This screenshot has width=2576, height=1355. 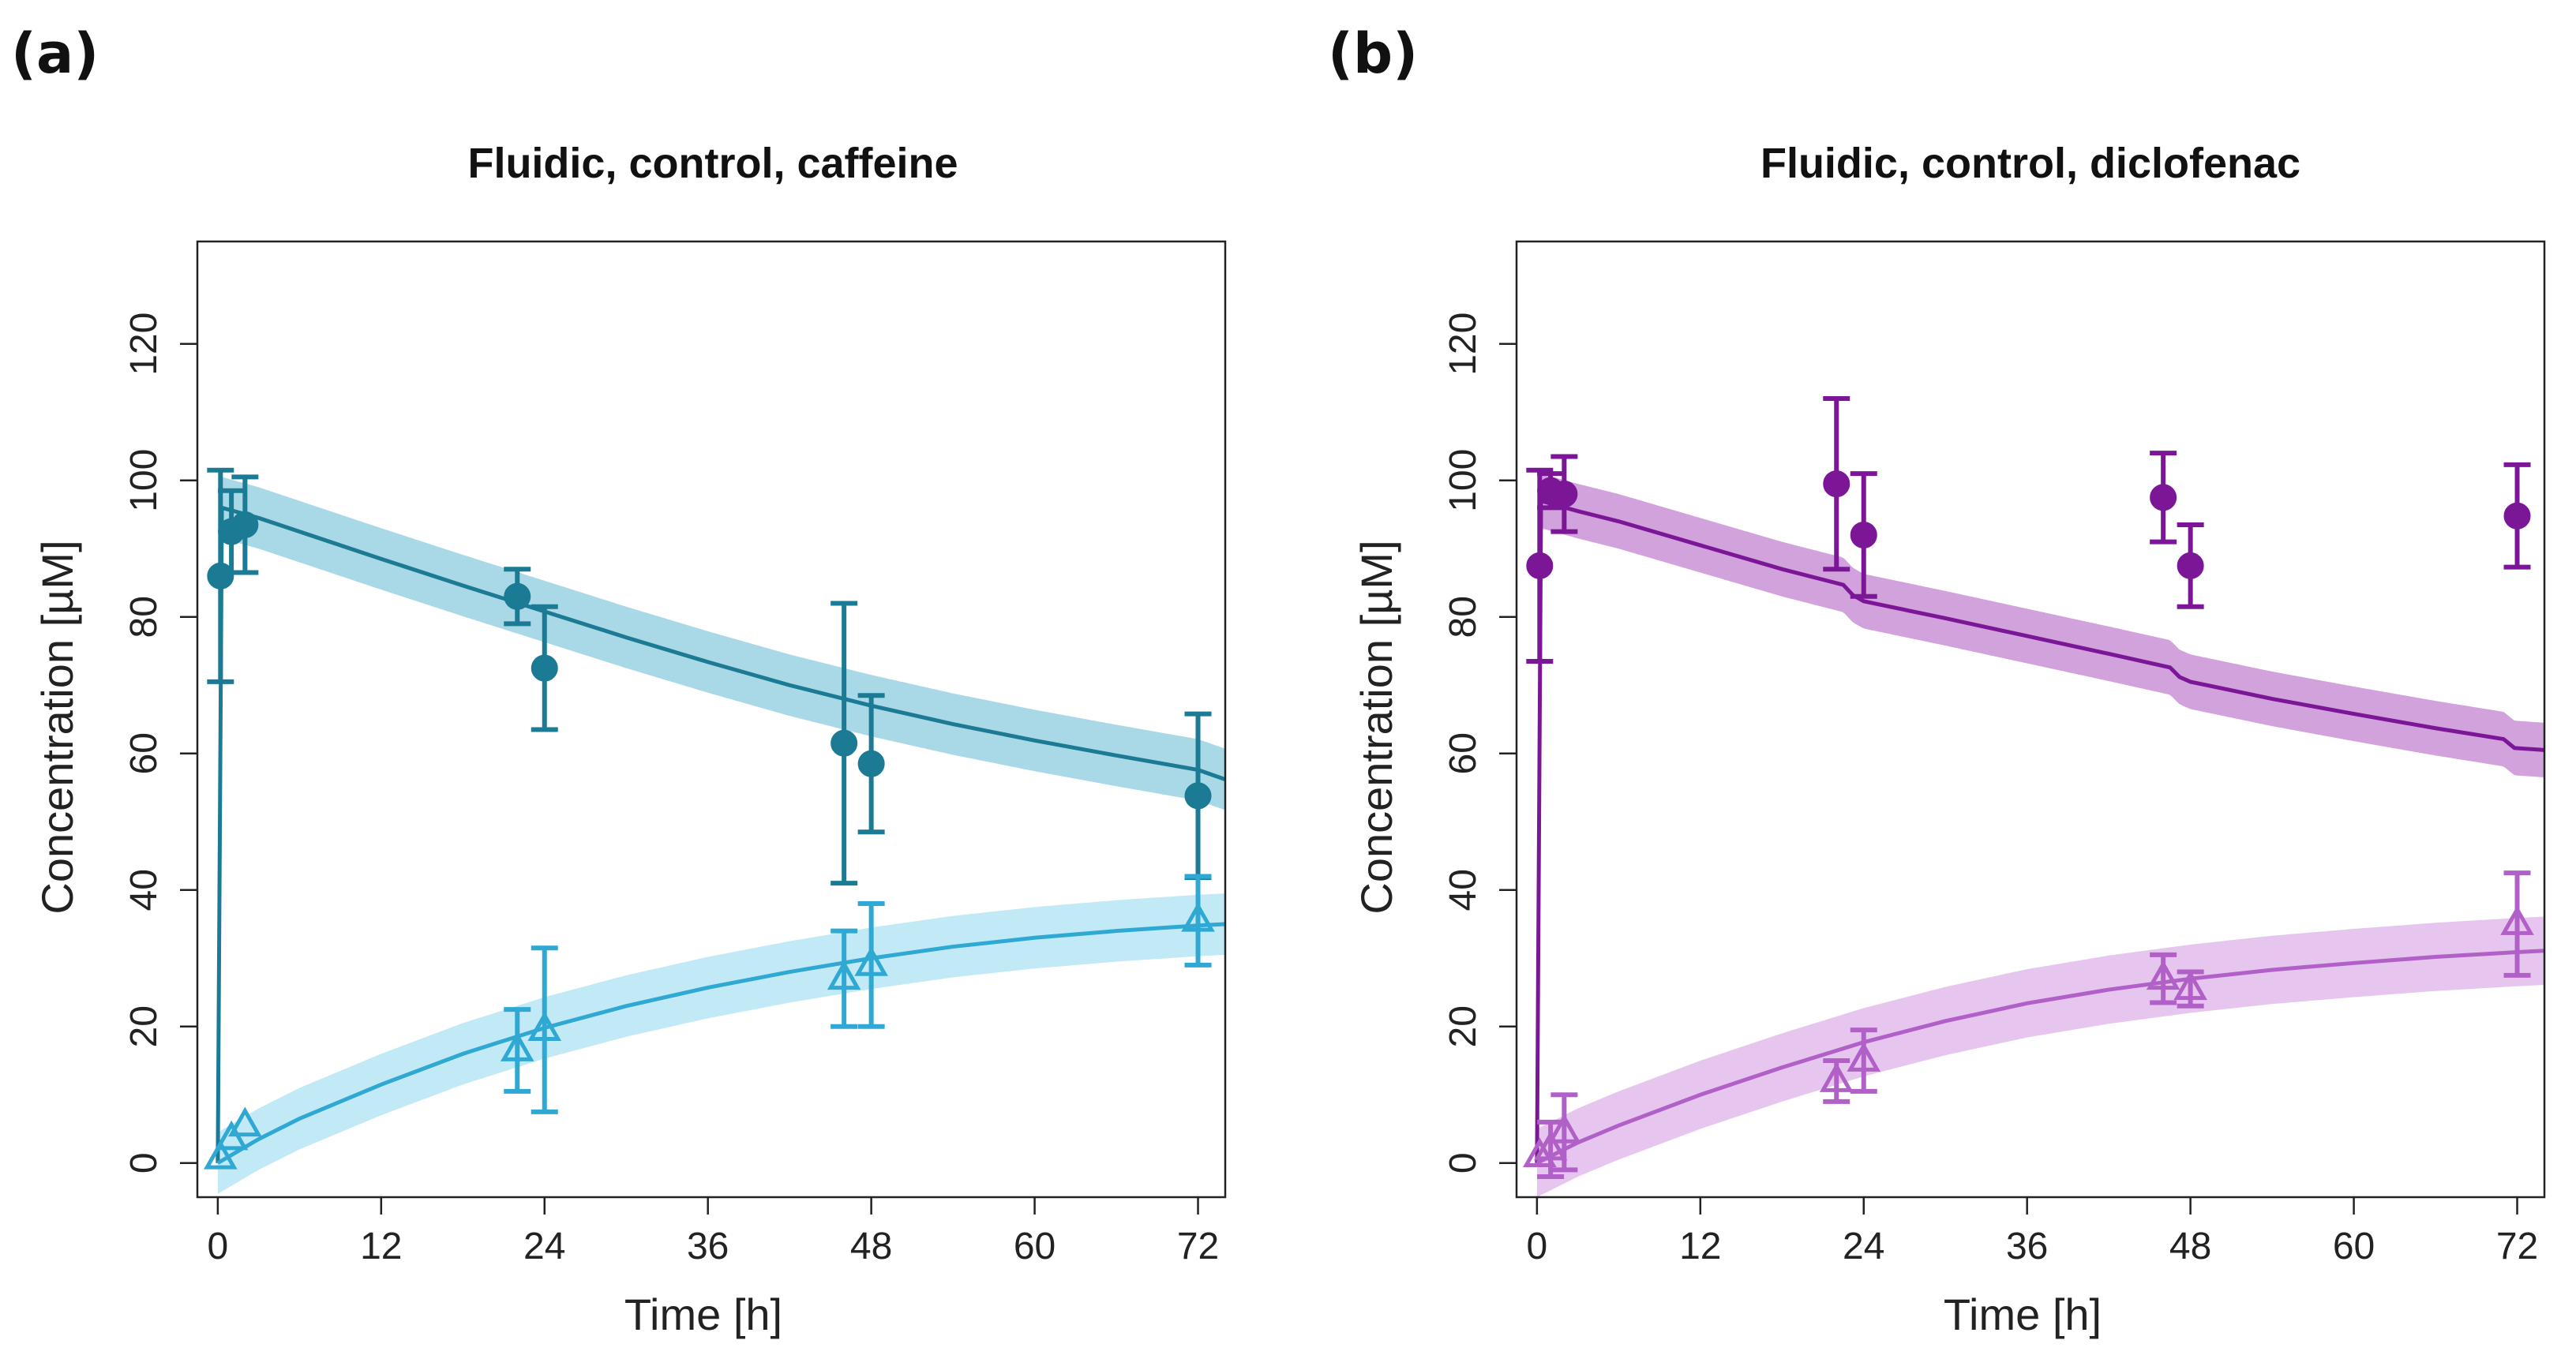 I want to click on chart-title: Fluidic, control, diclofenac, so click(x=2030, y=163).